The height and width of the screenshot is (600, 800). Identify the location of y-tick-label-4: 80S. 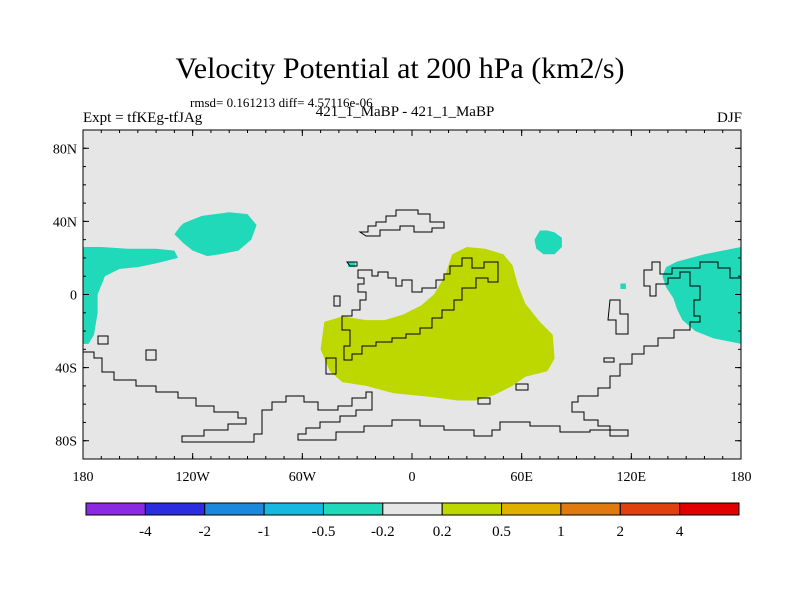
(66, 442).